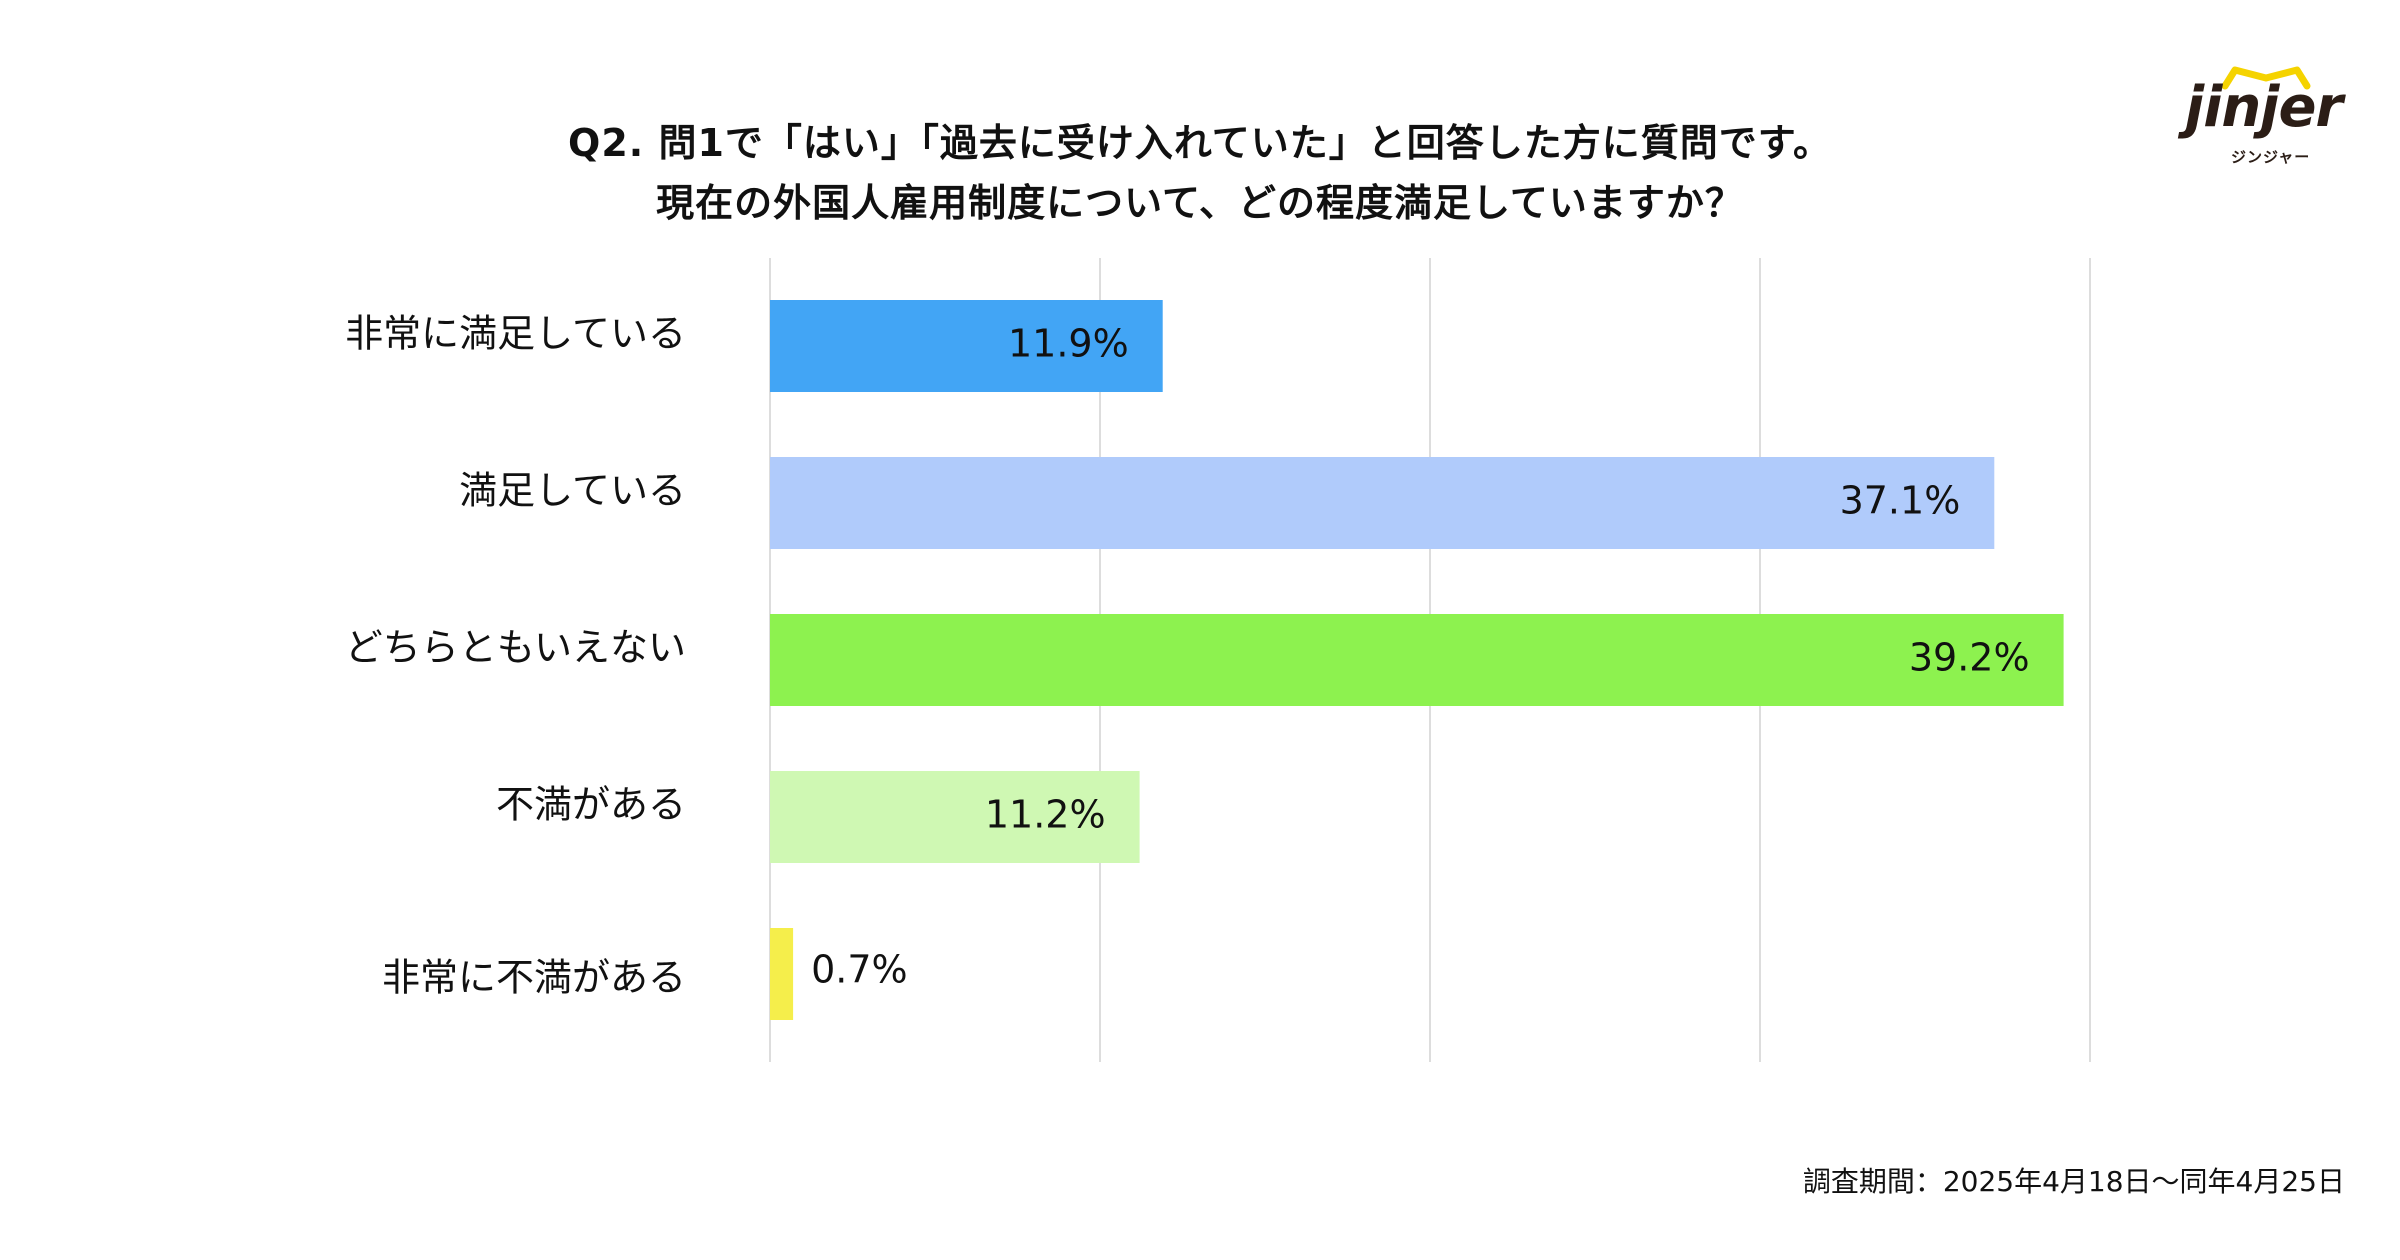 The width and height of the screenshot is (2400, 1260). I want to click on survey-period-note: 調査期間：2025年4月18日〜同年4月25日, so click(2073, 1181).